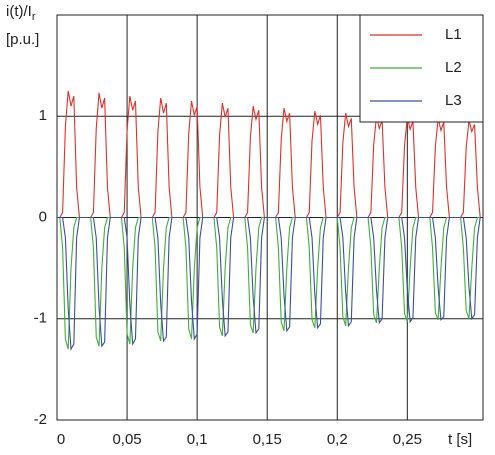  Describe the element at coordinates (337, 439) in the screenshot. I see `x-tick-label: 0,2` at that location.